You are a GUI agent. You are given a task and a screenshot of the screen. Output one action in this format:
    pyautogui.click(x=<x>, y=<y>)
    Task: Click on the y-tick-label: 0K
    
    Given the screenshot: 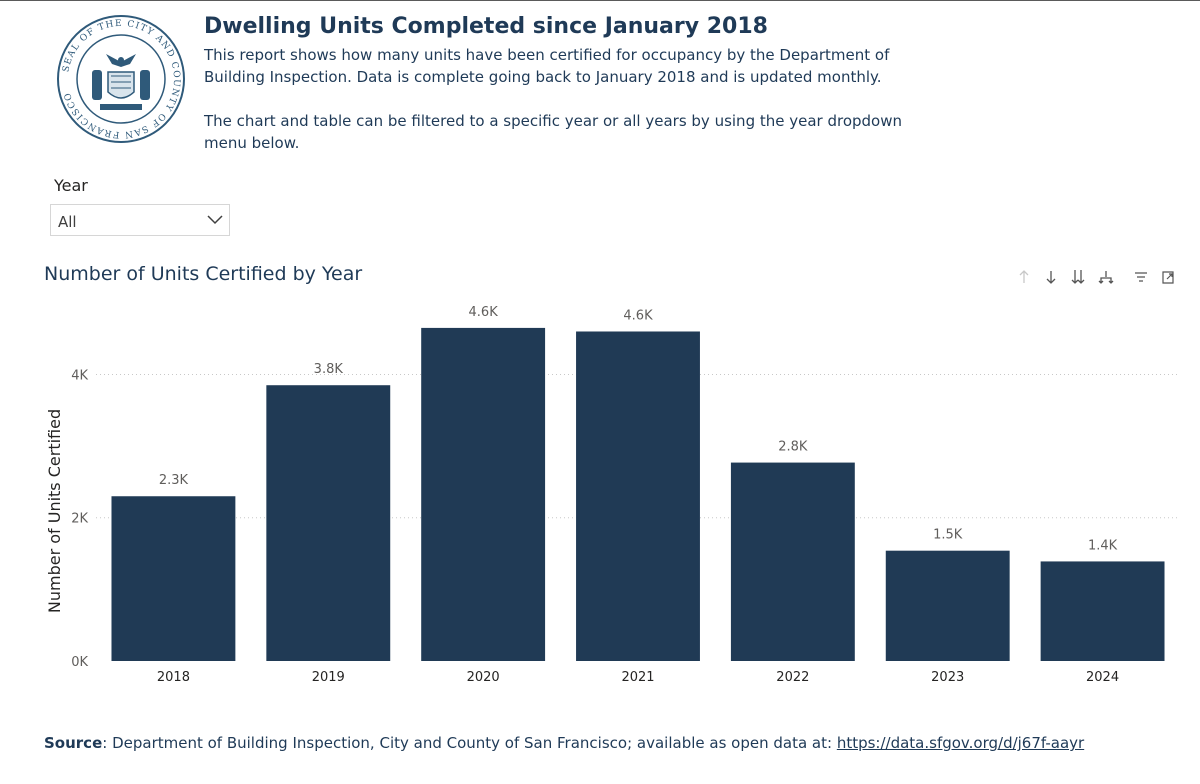 What is the action you would take?
    pyautogui.click(x=79, y=662)
    